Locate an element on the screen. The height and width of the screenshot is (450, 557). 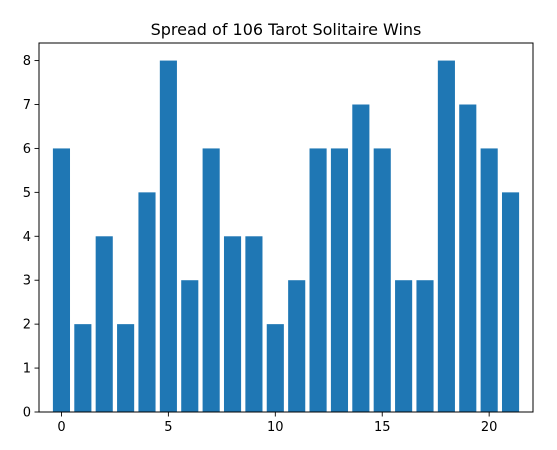
y-tick-label: 7 is located at coordinates (27, 105).